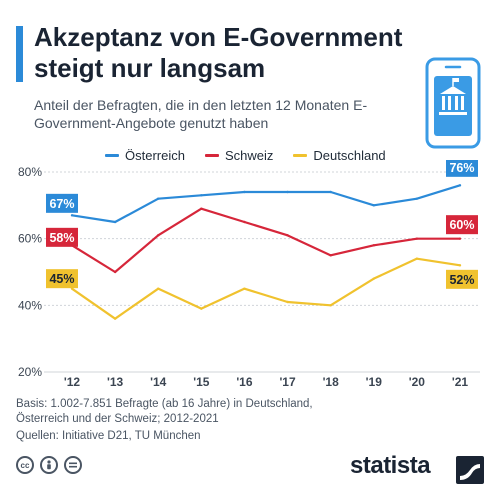 The height and width of the screenshot is (500, 500). I want to click on x-tick-label: '17, so click(287, 382).